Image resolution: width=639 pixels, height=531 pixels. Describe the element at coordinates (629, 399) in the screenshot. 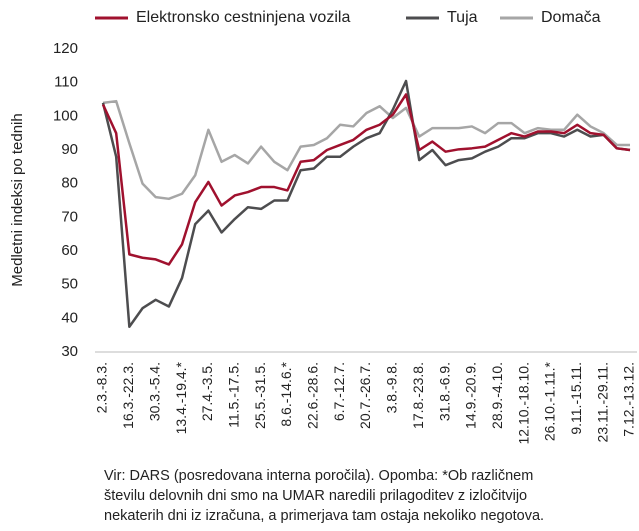

I see `x-tick-label: 7.12.-13.12.` at that location.